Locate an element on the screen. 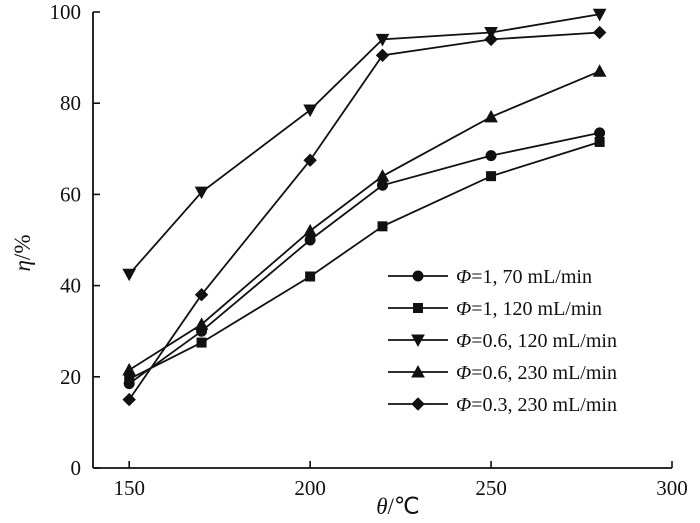 The height and width of the screenshot is (523, 700). x-tick-label: 300 is located at coordinates (672, 488).